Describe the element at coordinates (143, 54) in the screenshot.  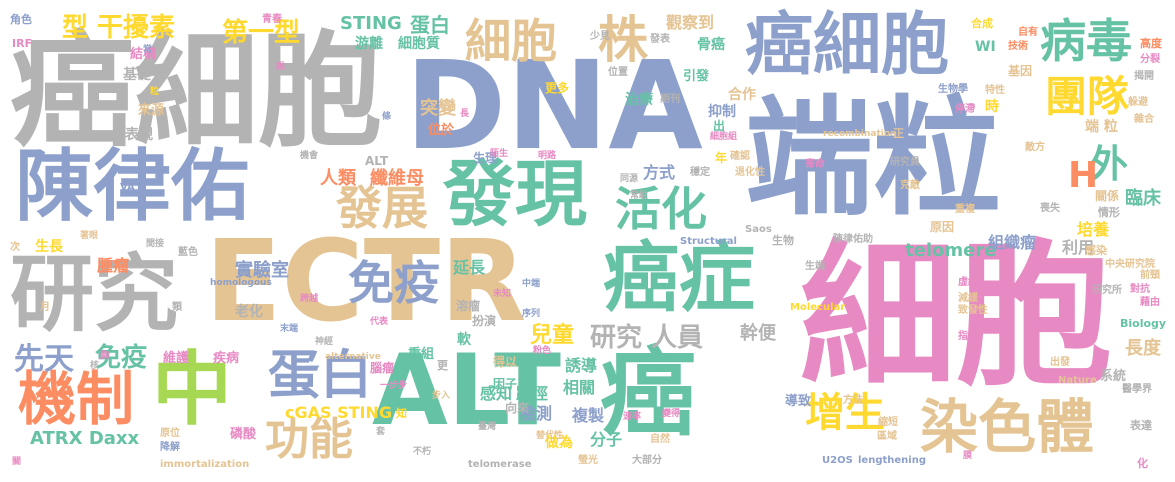
I see `word-tag: 結構` at that location.